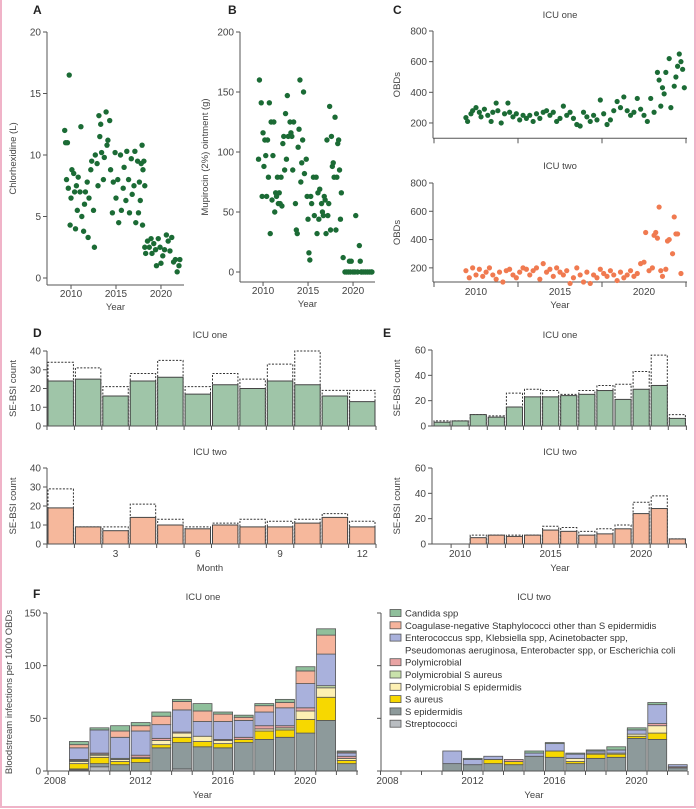 The height and width of the screenshot is (809, 696). I want to click on x-tick-label: 2020, so click(636, 781).